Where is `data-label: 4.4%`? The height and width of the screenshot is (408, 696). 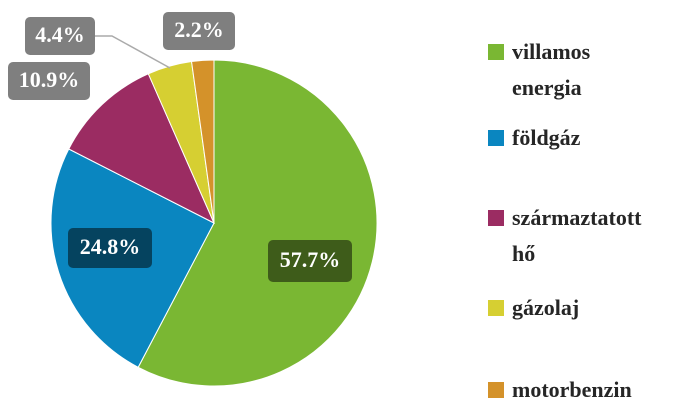 data-label: 4.4% is located at coordinates (60, 36).